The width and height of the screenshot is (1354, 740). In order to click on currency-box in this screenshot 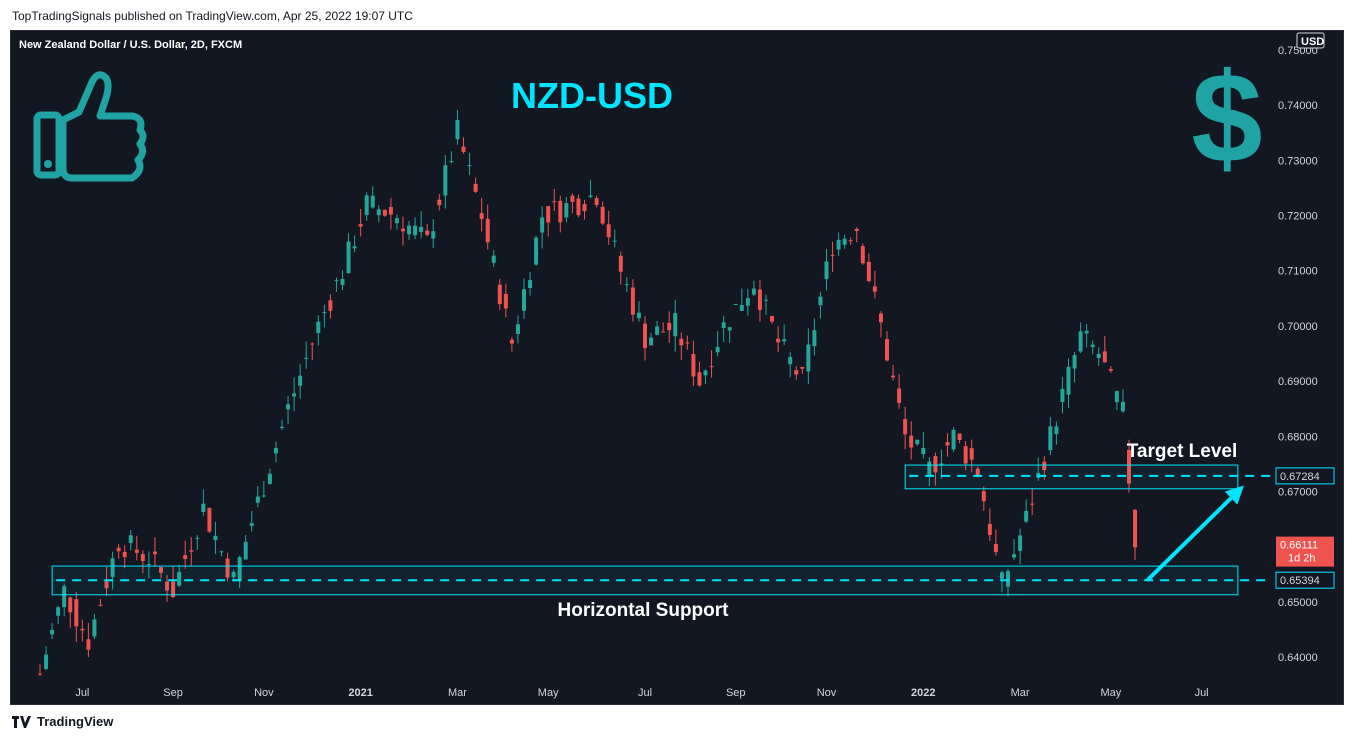, I will do `click(1310, 40)`.